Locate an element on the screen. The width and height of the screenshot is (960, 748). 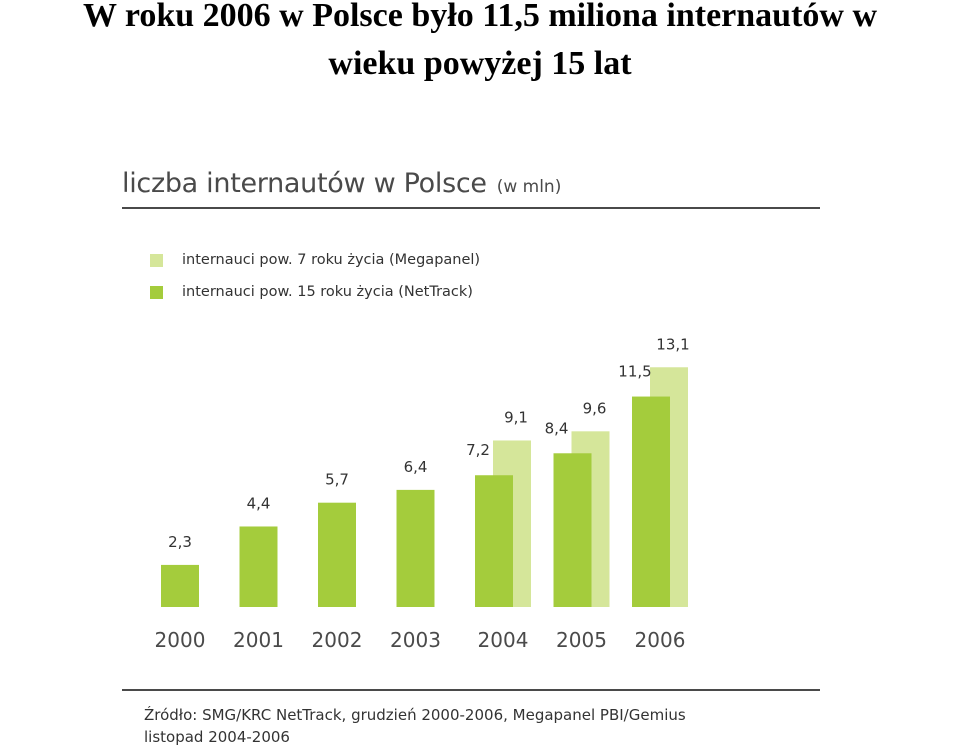
bar-nettrack-2002 is located at coordinates (337, 554).